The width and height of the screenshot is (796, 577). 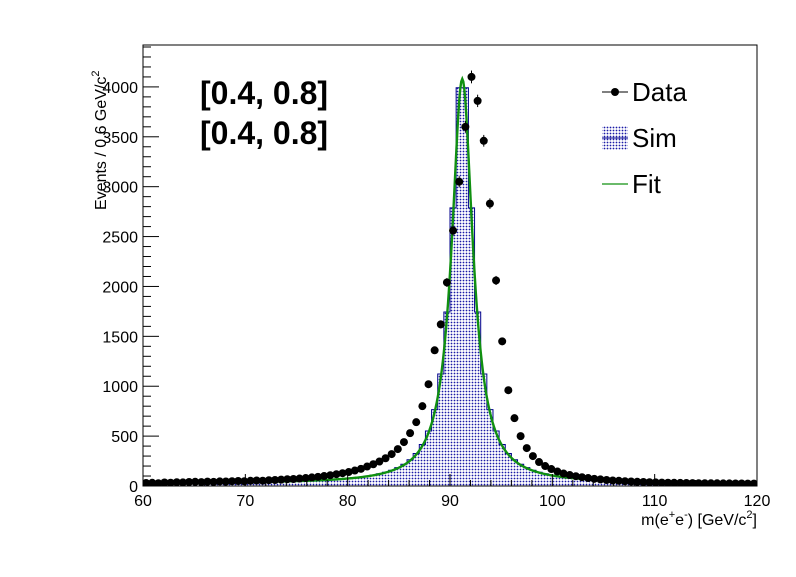 I want to click on x-tick-label: 90, so click(x=450, y=501).